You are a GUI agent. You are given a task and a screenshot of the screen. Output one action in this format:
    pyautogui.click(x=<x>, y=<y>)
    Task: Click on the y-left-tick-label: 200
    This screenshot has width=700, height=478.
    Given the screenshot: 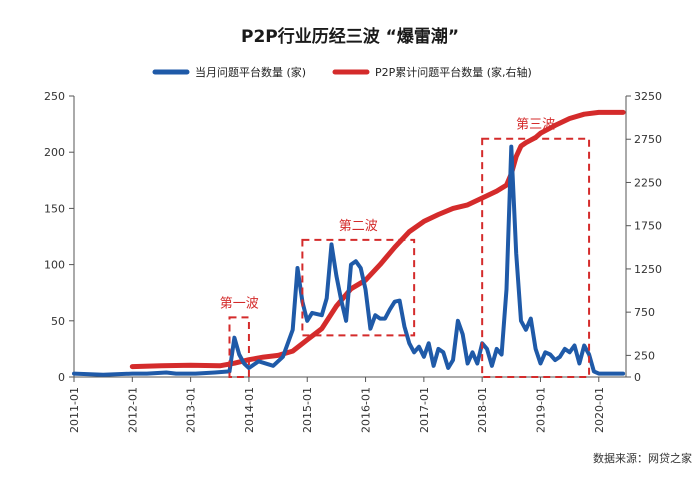 What is the action you would take?
    pyautogui.click(x=54, y=152)
    